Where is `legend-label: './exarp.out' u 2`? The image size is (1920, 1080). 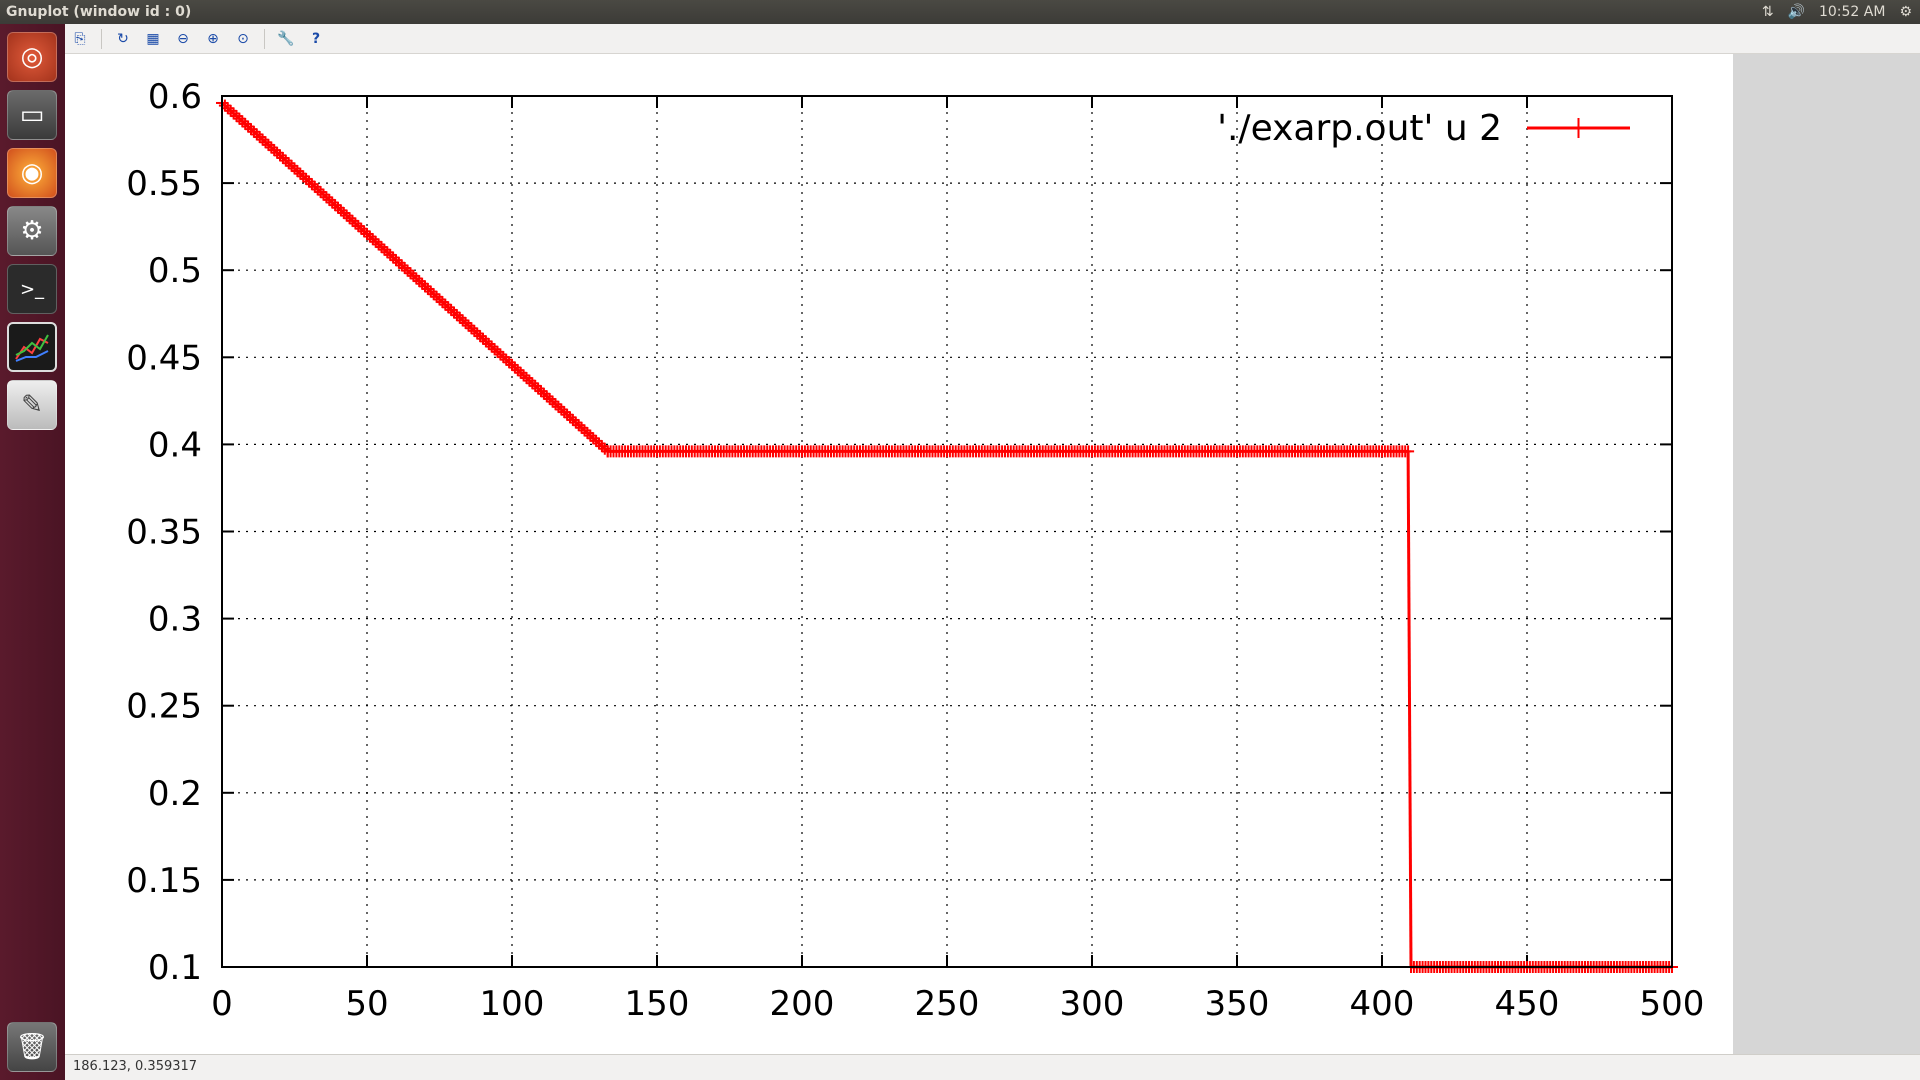
legend-label: './exarp.out' u 2 is located at coordinates (1359, 128).